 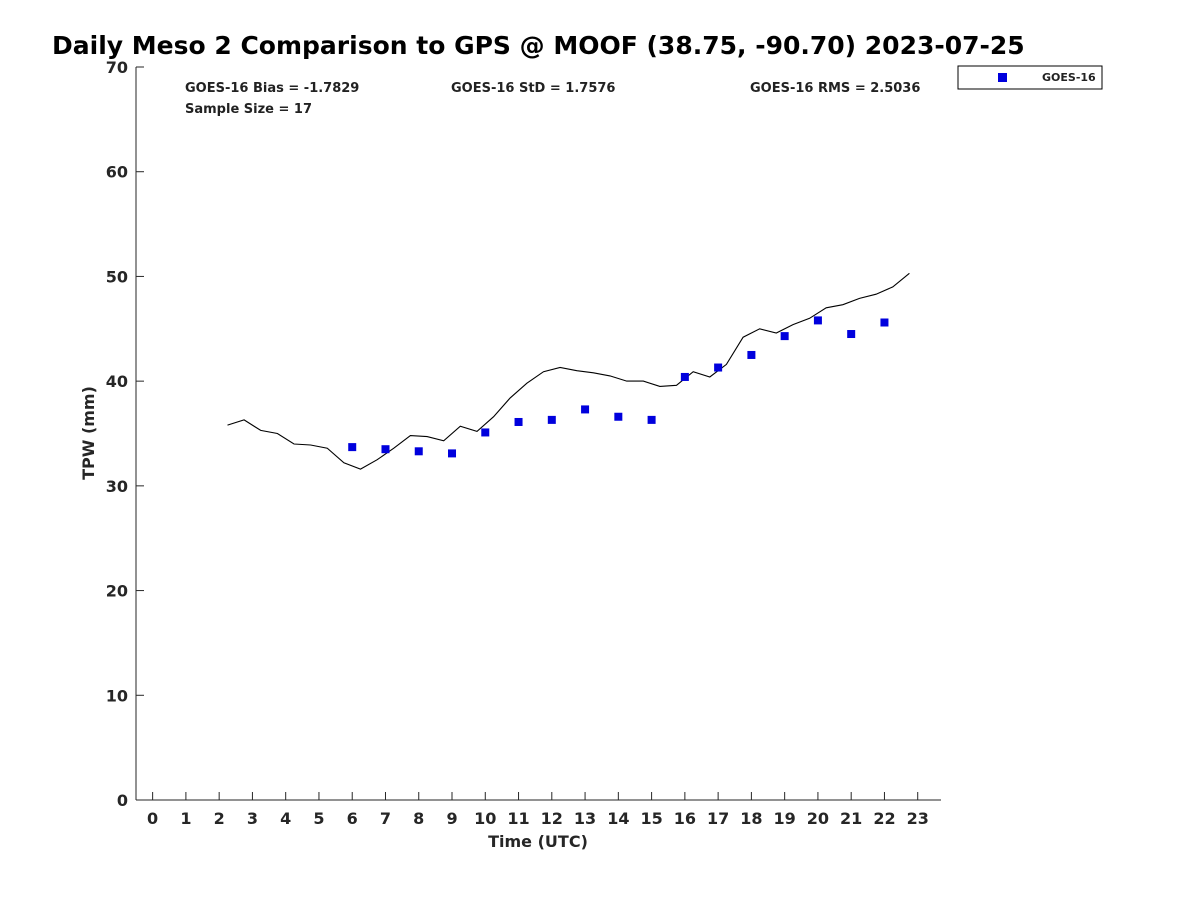 I want to click on legend-box, so click(x=1030, y=77).